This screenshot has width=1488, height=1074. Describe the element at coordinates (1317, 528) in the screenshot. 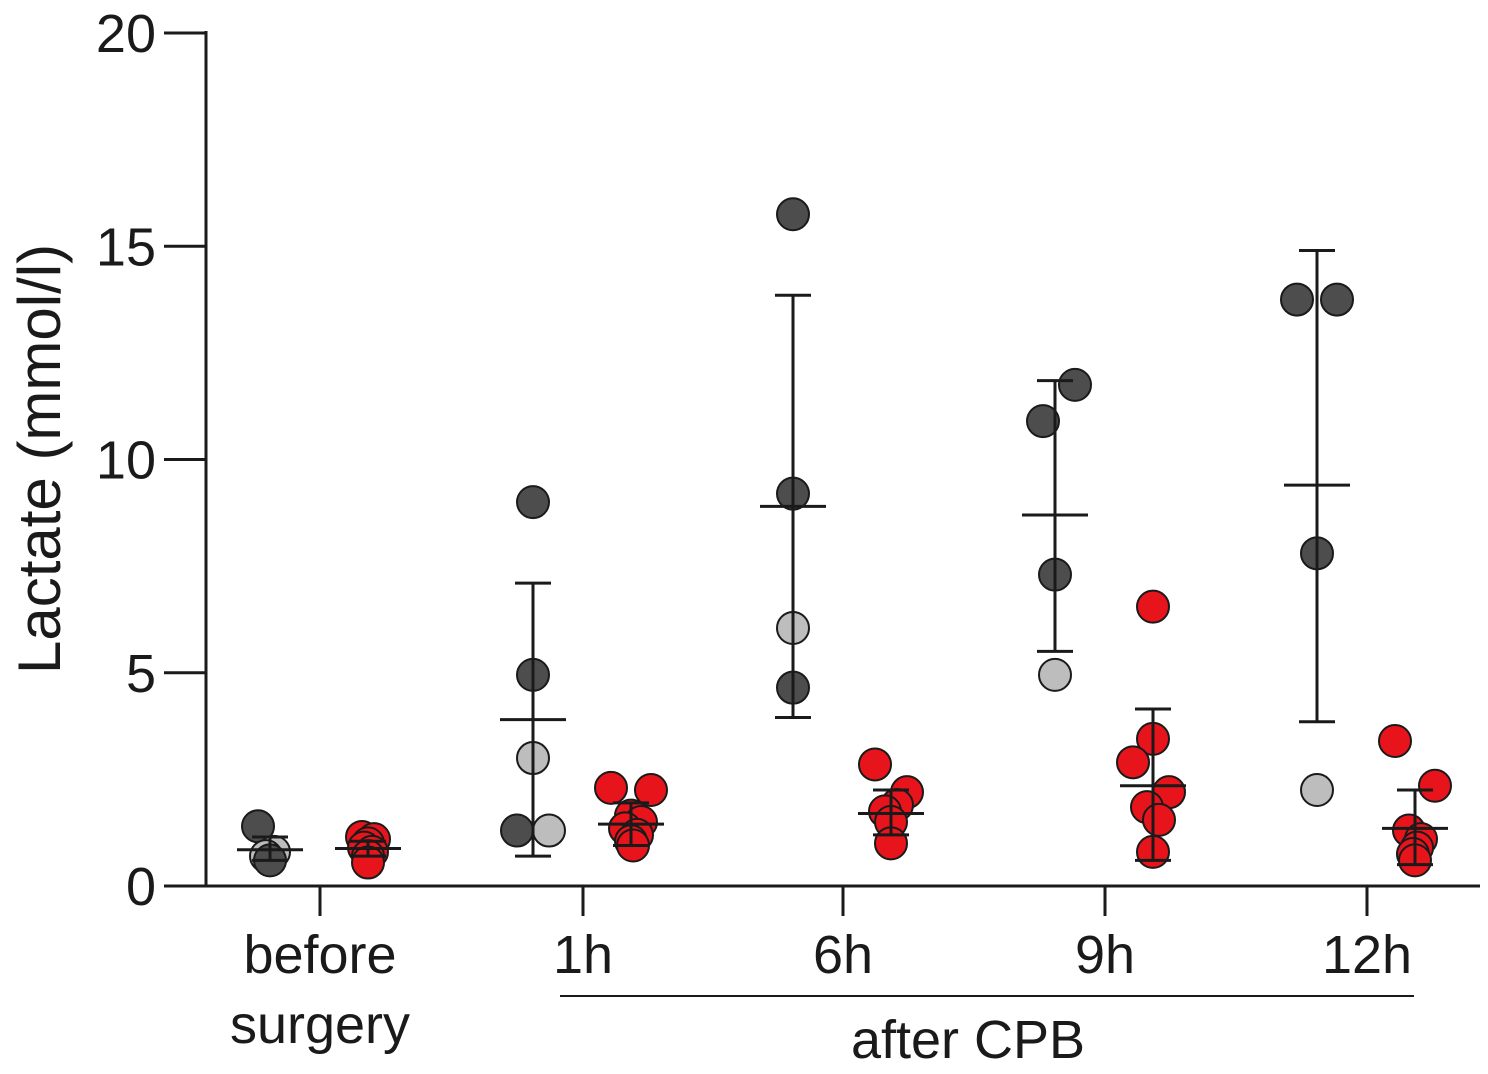

I see `group-4-left` at that location.